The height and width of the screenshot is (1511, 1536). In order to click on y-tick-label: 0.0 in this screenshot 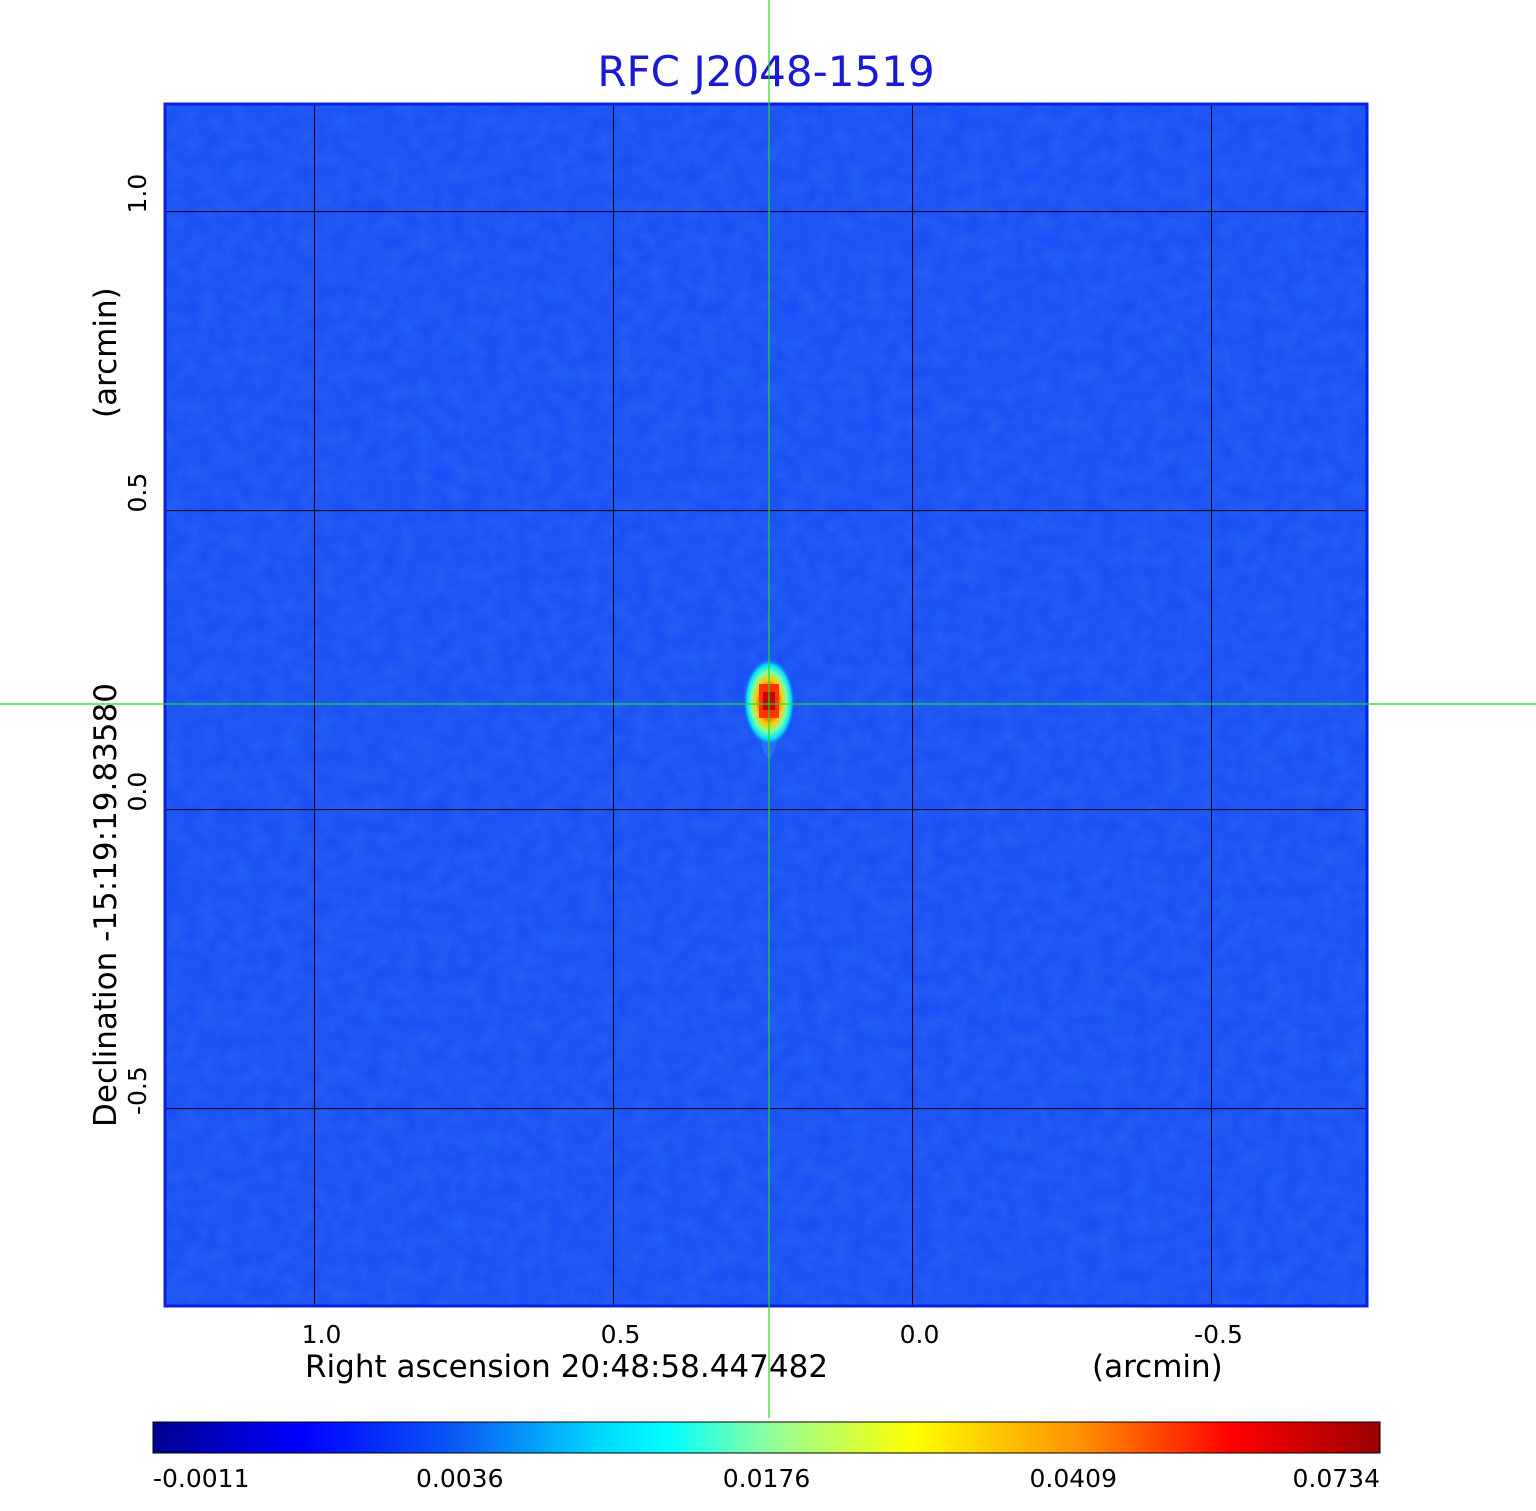, I will do `click(137, 792)`.